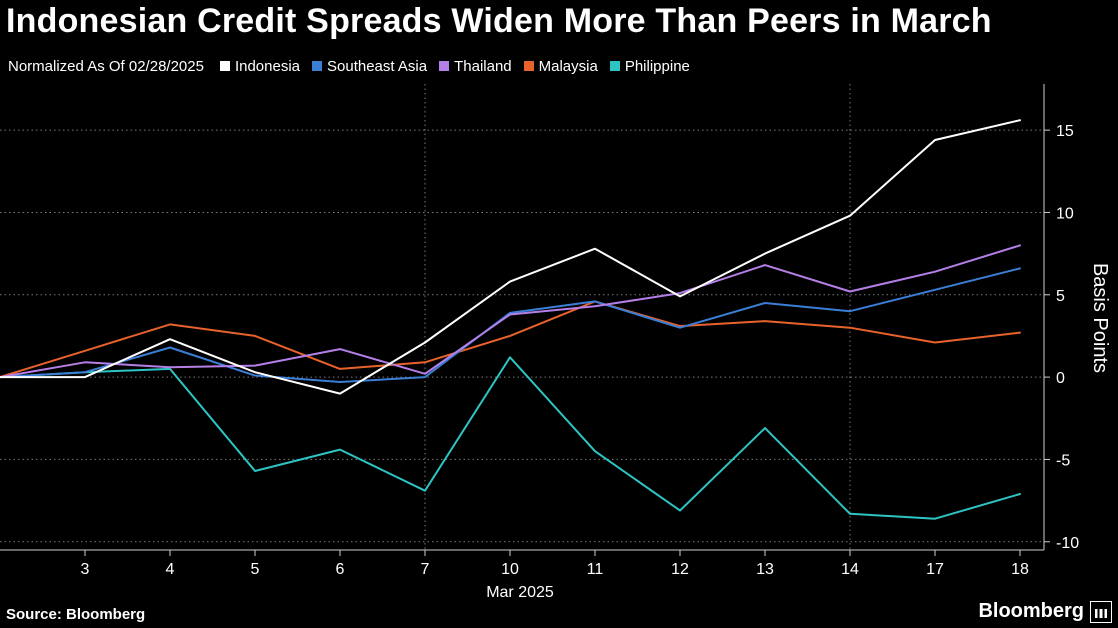  What do you see at coordinates (1067, 543) in the screenshot?
I see `y-tick-label: -10` at bounding box center [1067, 543].